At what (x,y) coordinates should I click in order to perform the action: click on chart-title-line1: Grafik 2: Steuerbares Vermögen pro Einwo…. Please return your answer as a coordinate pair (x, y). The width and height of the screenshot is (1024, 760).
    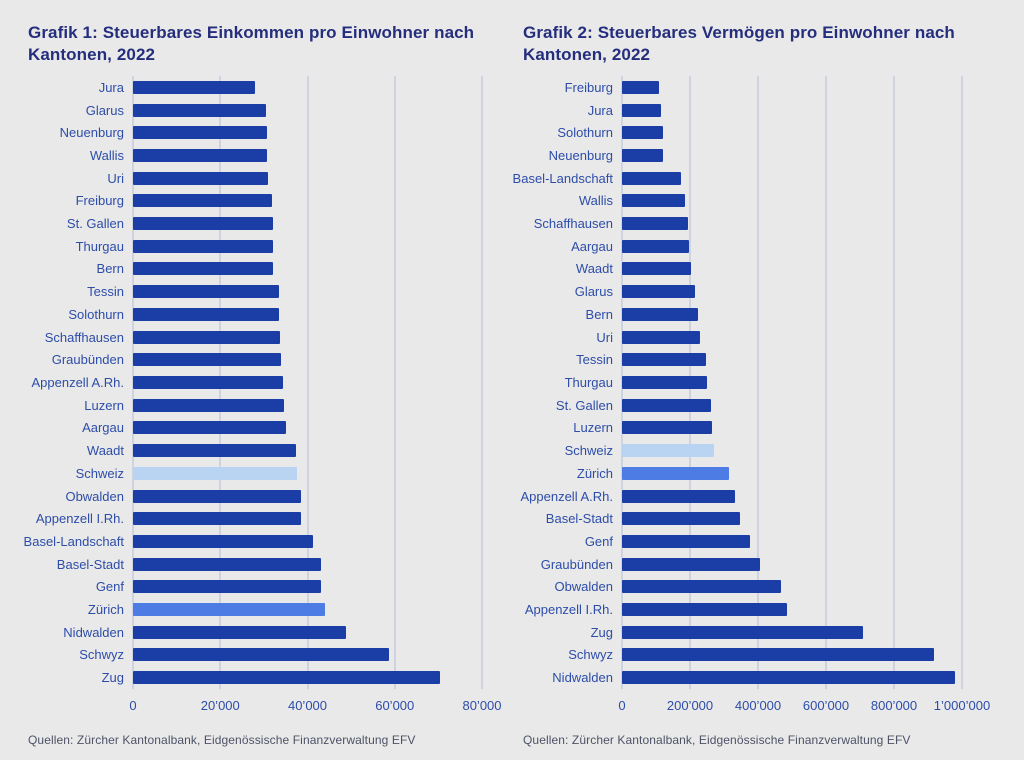
    Looking at the image, I should click on (739, 32).